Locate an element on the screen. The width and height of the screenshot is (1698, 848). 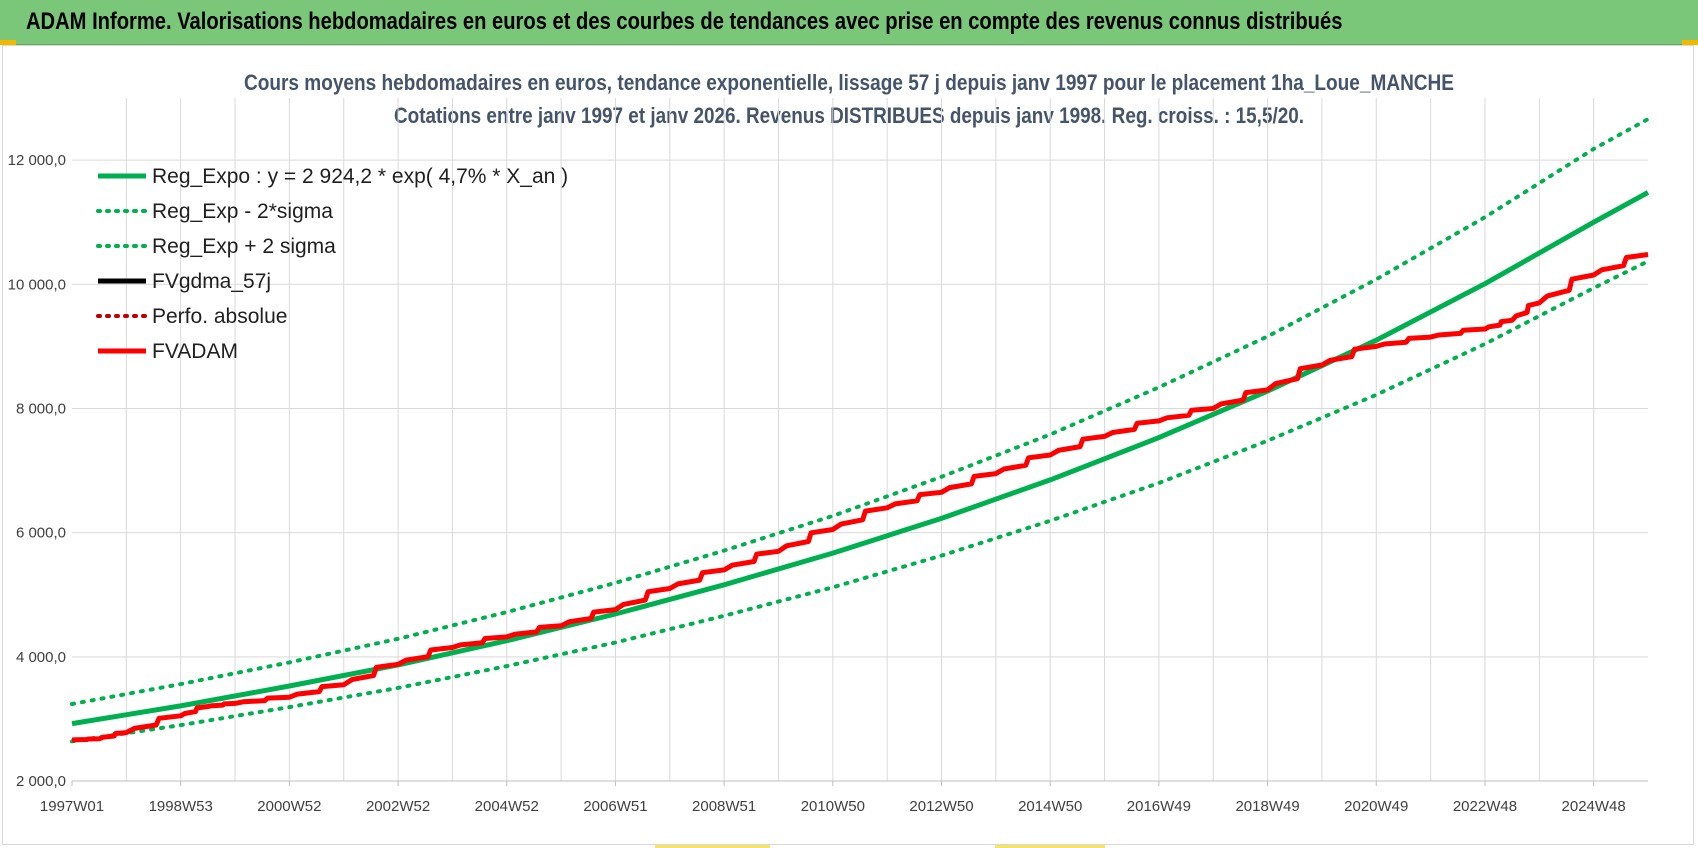
bottom-tab-right is located at coordinates (1050, 846).